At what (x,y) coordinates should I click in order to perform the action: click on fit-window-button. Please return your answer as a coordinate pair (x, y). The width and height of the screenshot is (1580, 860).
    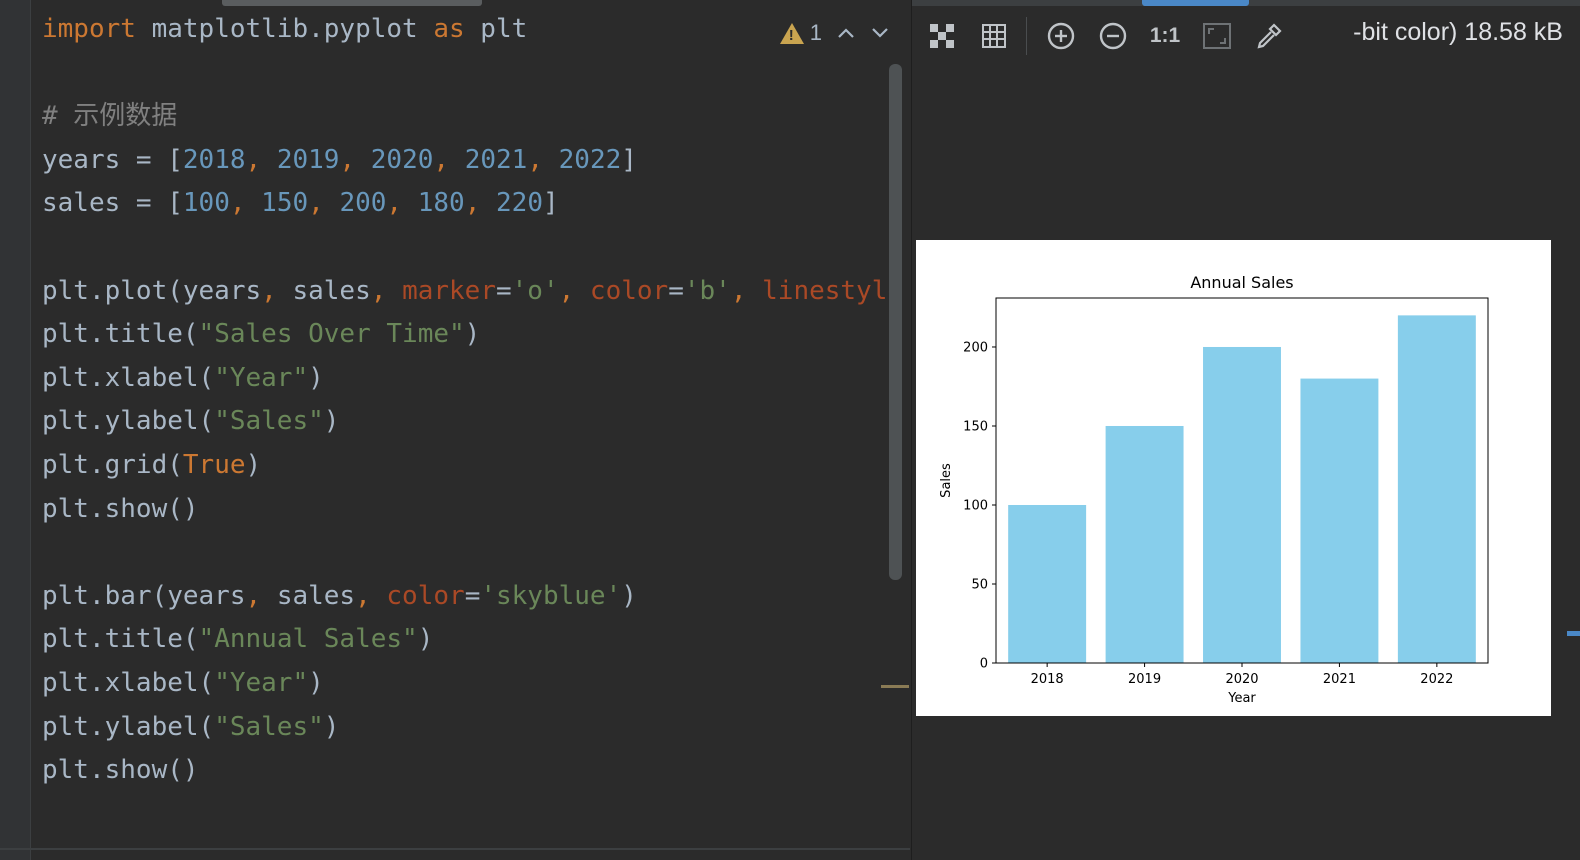
    Looking at the image, I should click on (1217, 36).